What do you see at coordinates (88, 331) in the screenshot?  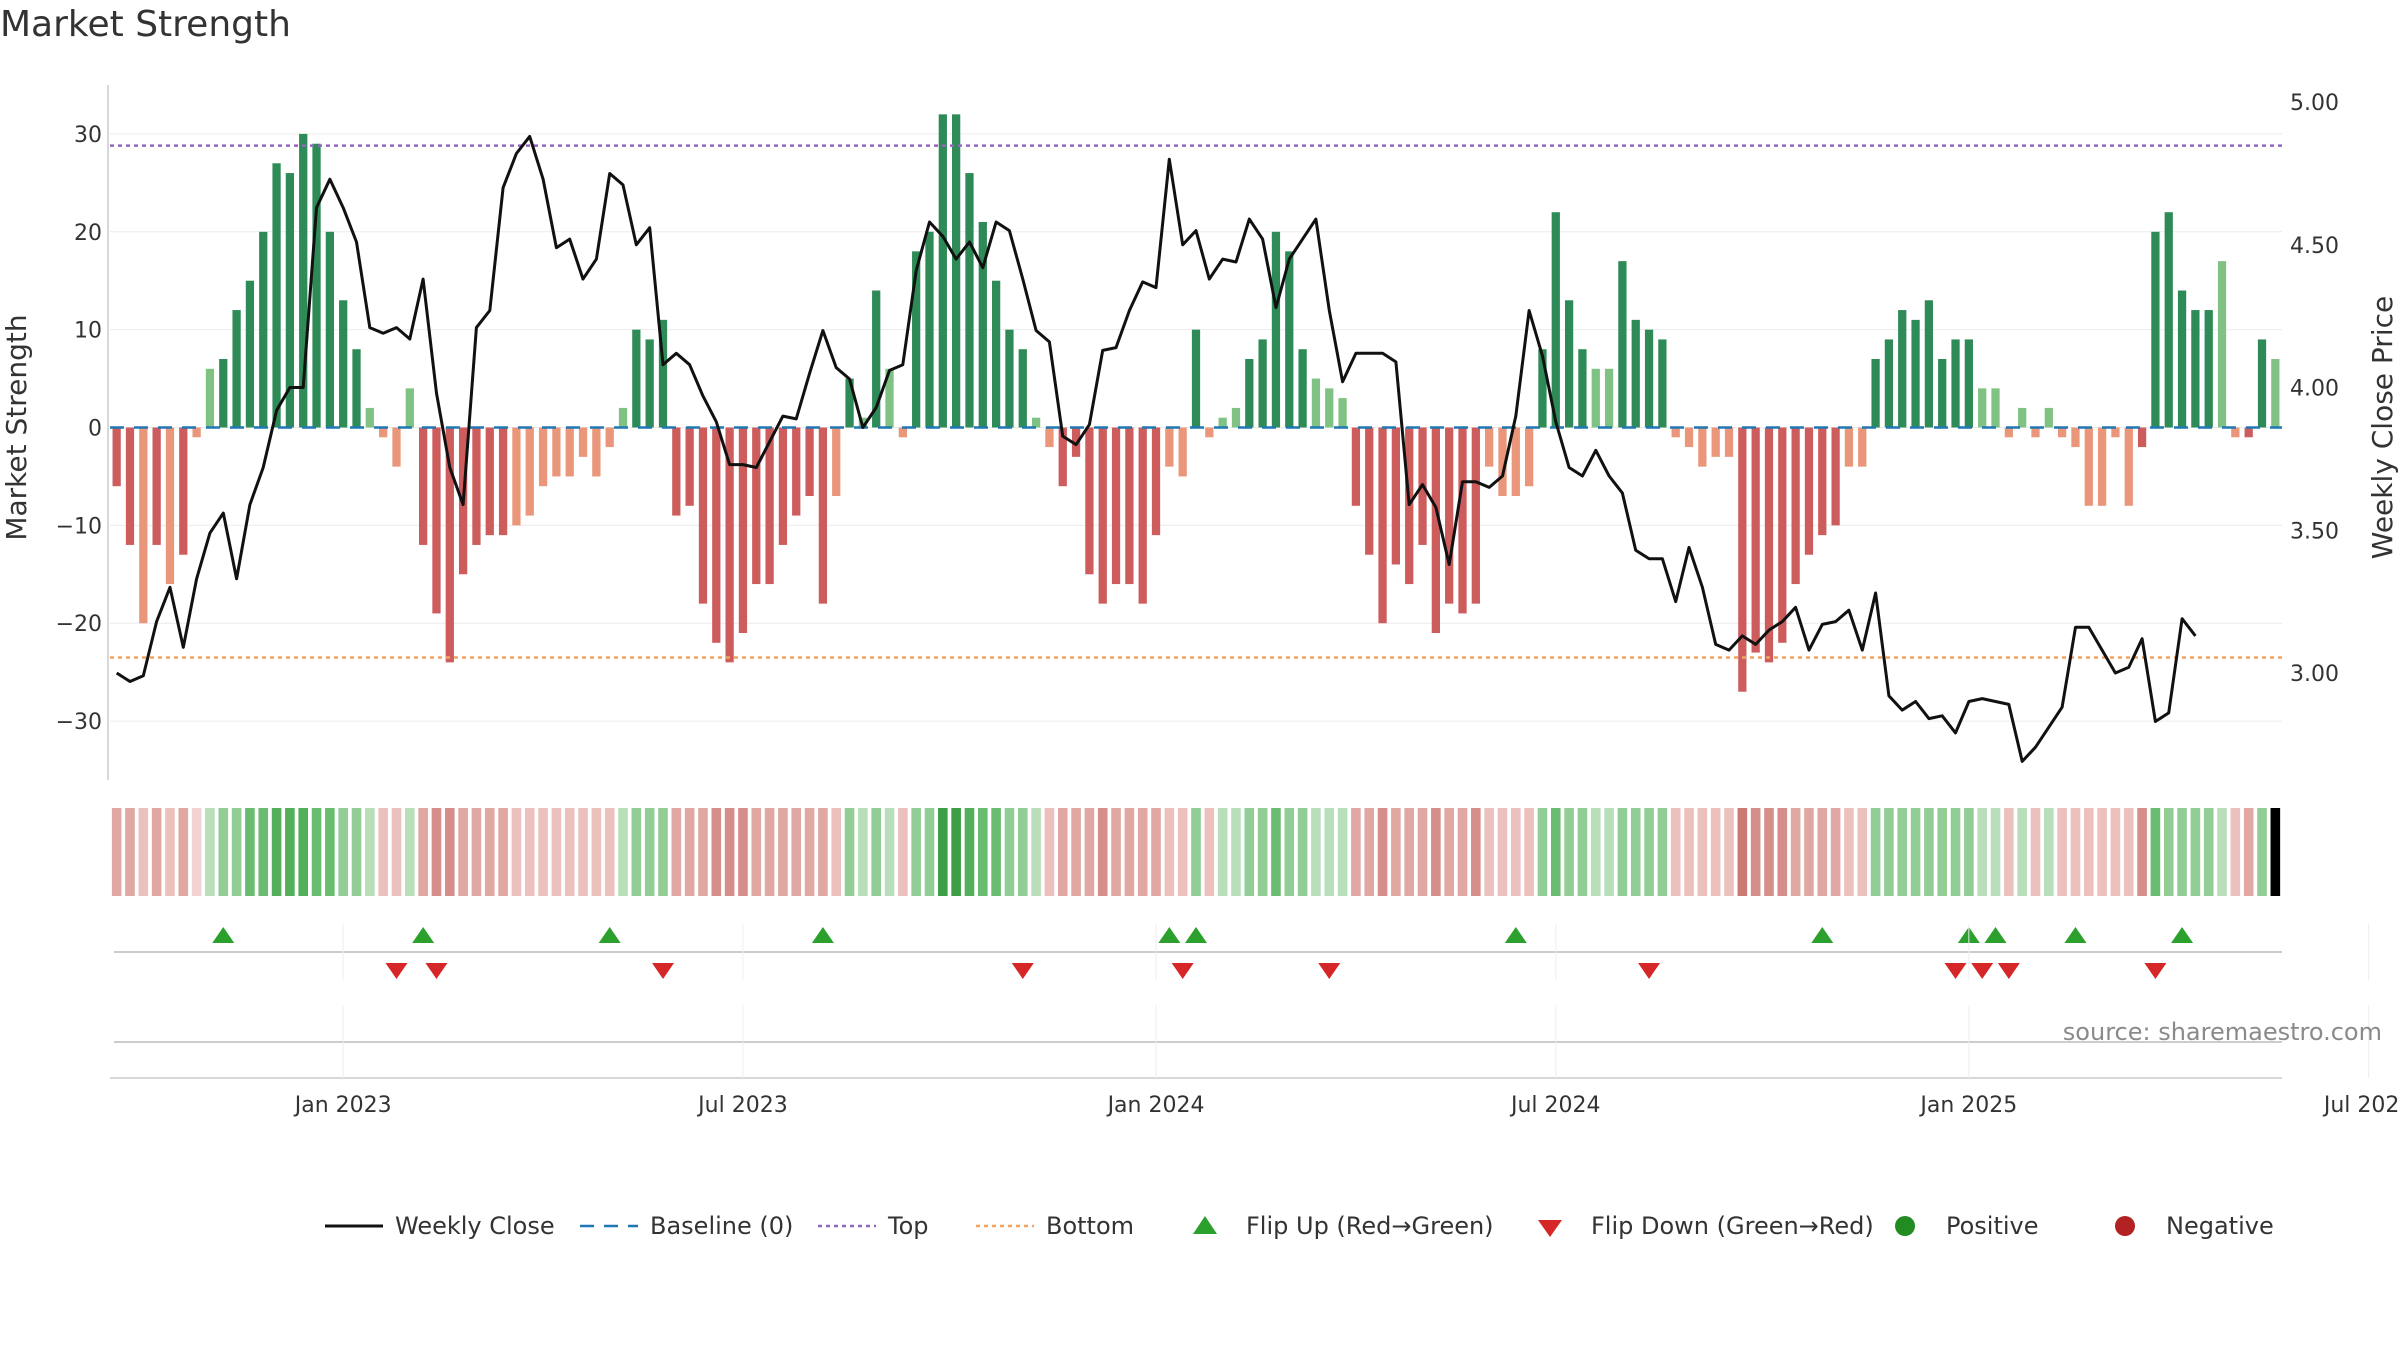 I see `y-tick-label-left: 10` at bounding box center [88, 331].